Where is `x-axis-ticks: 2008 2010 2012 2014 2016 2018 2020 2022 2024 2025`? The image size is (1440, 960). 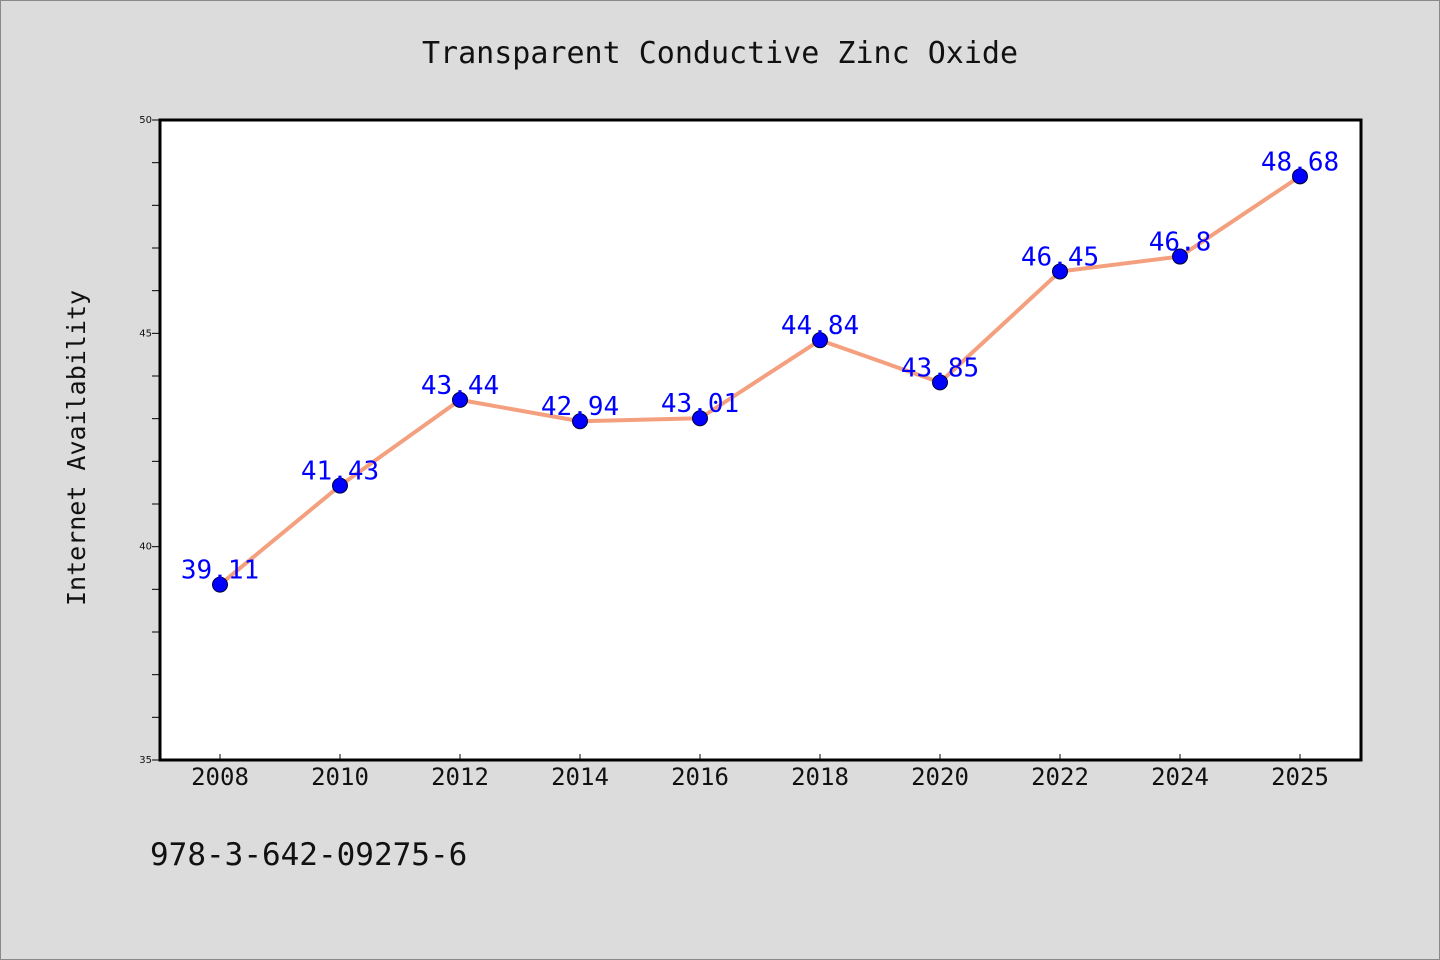
x-axis-ticks: 2008 2010 2012 2014 2016 2018 2020 2022 2024 2025 is located at coordinates (760, 772).